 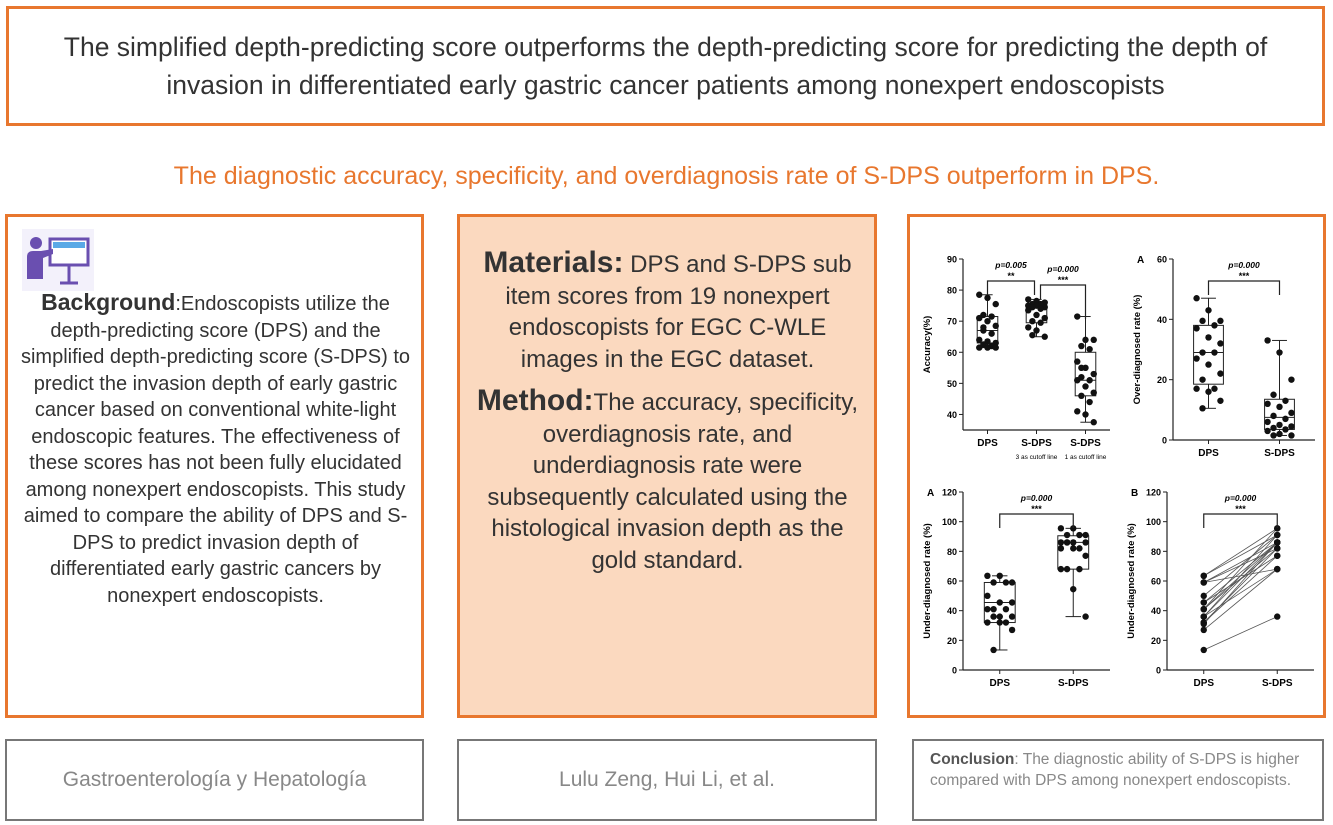 I want to click on y-tick-label: 50, so click(x=952, y=384).